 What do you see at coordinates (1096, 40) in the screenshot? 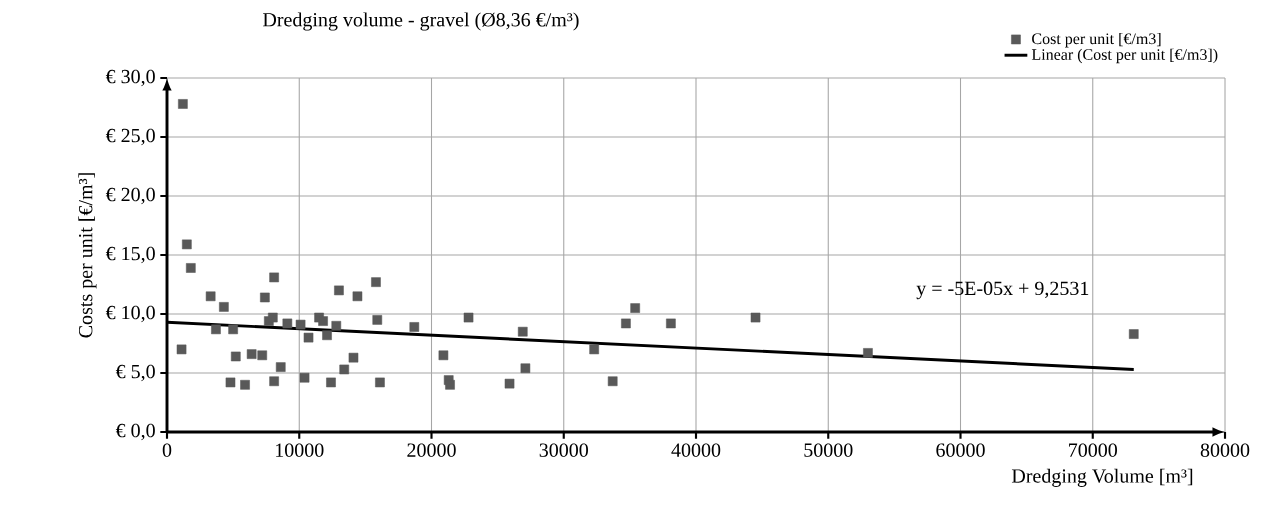
I see `legend-label: Cost per unit [€/m3]` at bounding box center [1096, 40].